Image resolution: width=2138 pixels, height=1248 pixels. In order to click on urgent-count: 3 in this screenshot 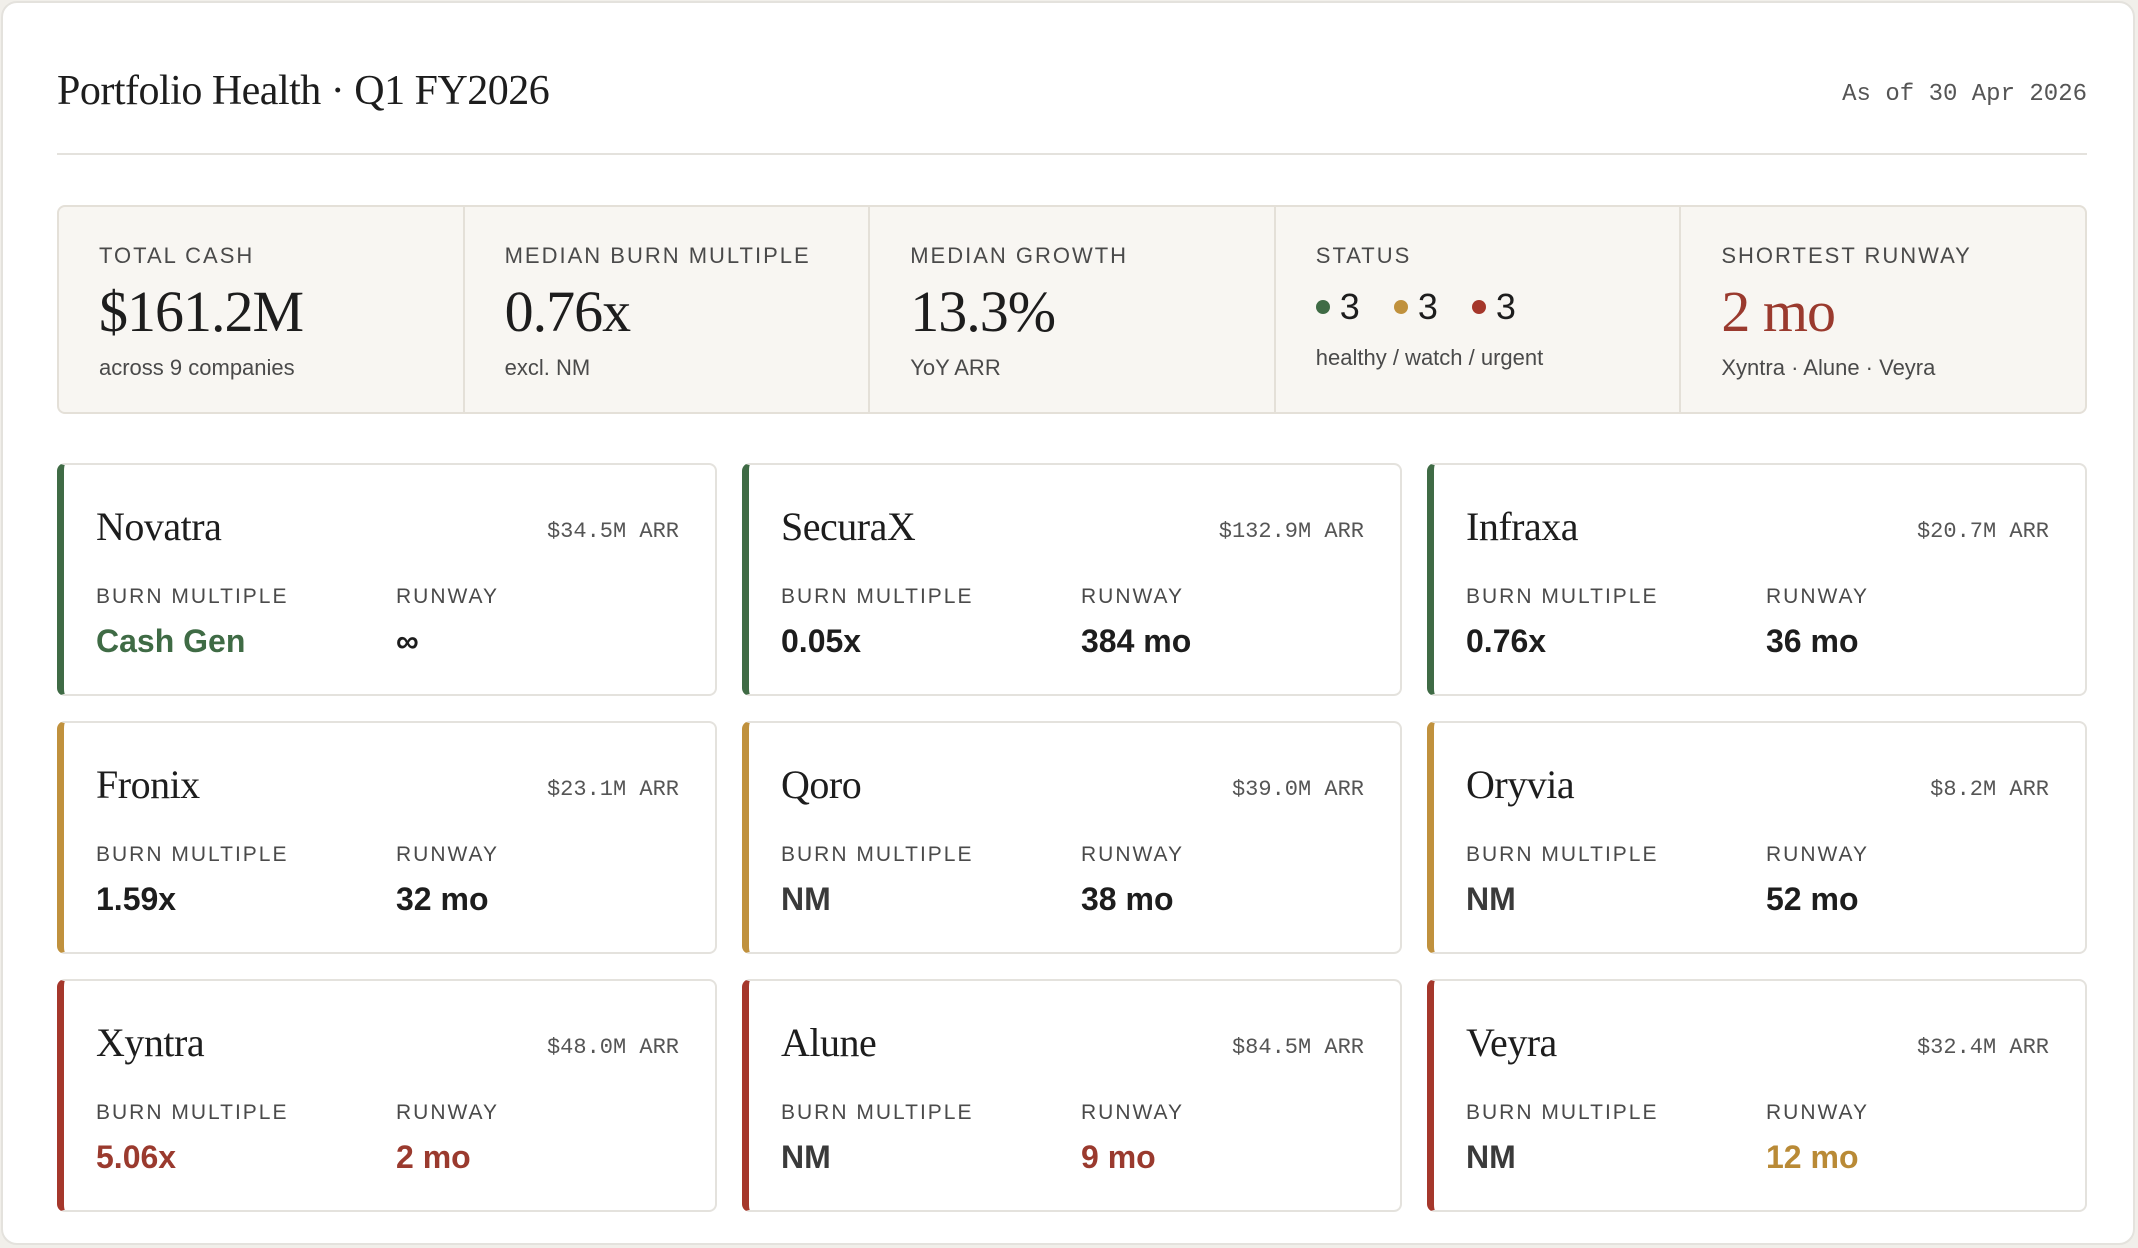, I will do `click(1505, 306)`.